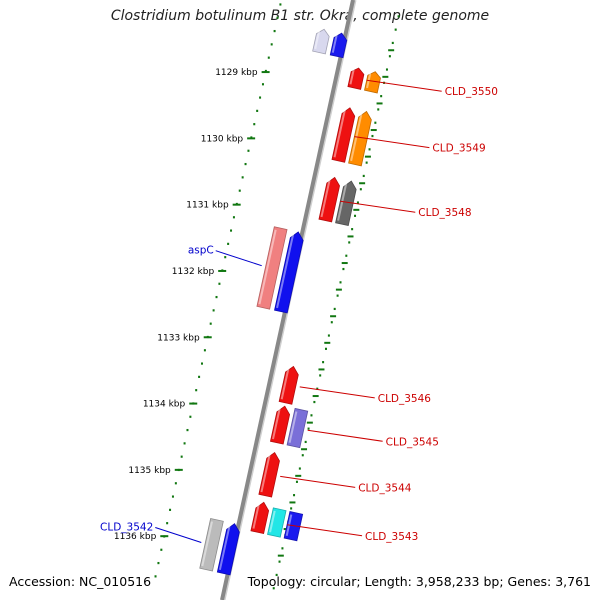 The width and height of the screenshot is (600, 600). Describe the element at coordinates (471, 92) in the screenshot. I see `gene-label: CLD_3550` at that location.